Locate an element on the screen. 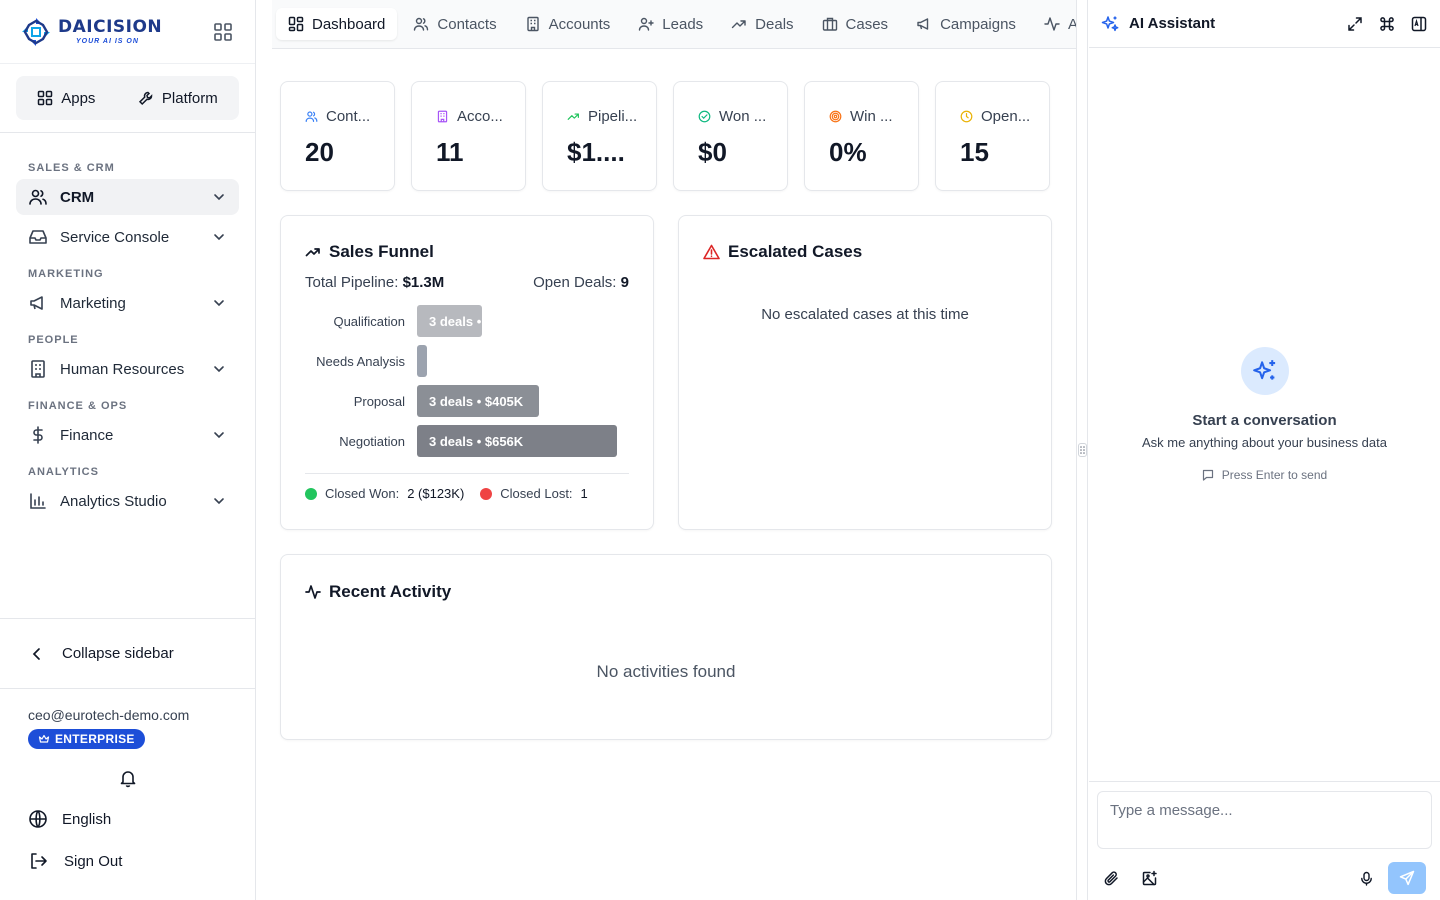 The height and width of the screenshot is (900, 1440). funnel-stage: Qualification 3 deals • $258K is located at coordinates (467, 321).